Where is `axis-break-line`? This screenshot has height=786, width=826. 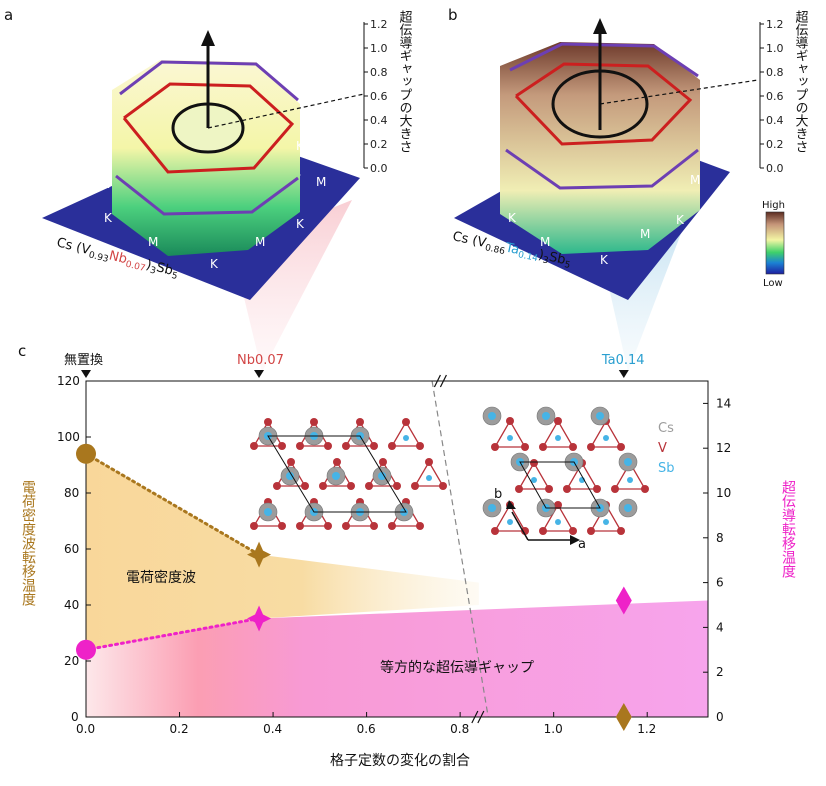
axis-break-line is located at coordinates (460, 549).